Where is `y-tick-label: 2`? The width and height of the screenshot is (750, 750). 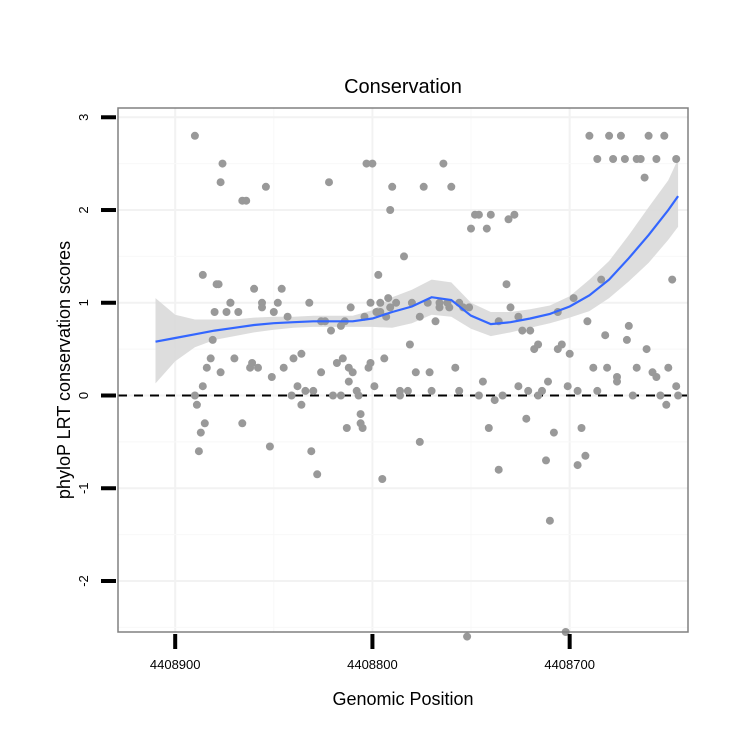
y-tick-label: 2 is located at coordinates (83, 209).